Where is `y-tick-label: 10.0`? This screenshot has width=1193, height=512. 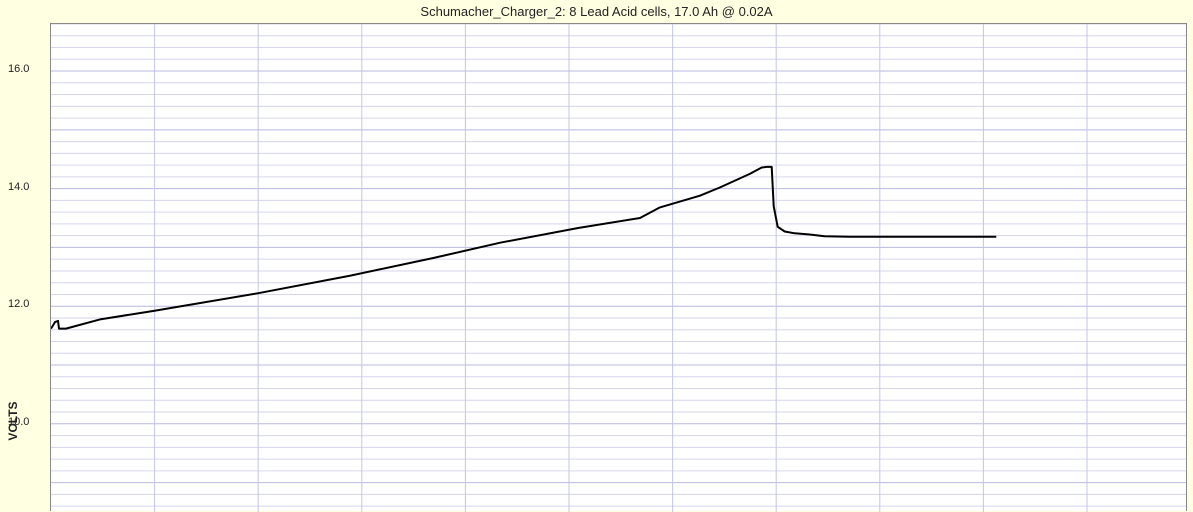 y-tick-label: 10.0 is located at coordinates (19, 421).